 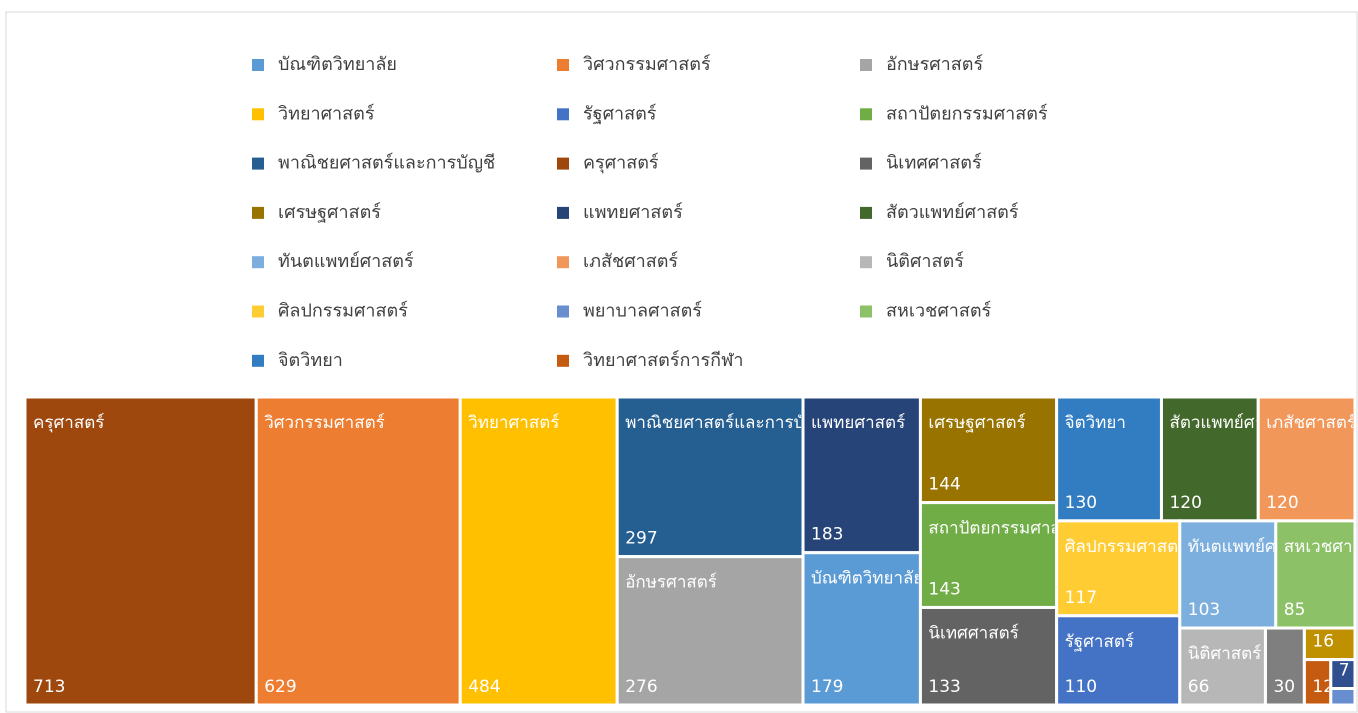 I want to click on cell-labels: 16, so click(x=1323, y=642).